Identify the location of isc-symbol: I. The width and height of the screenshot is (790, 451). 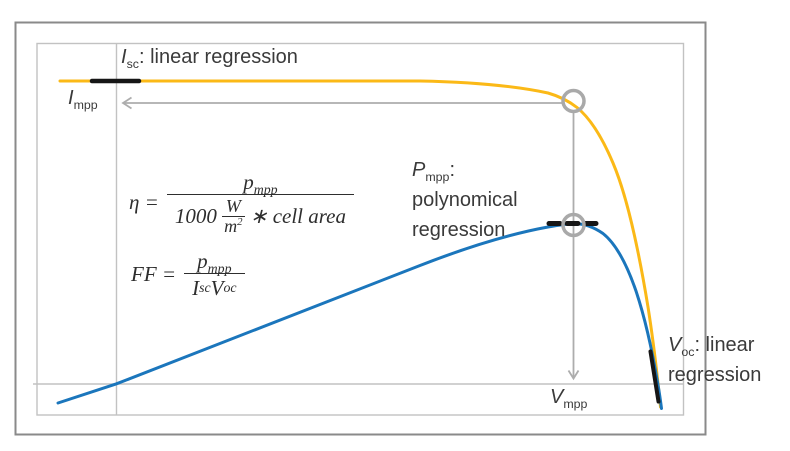
(124, 57).